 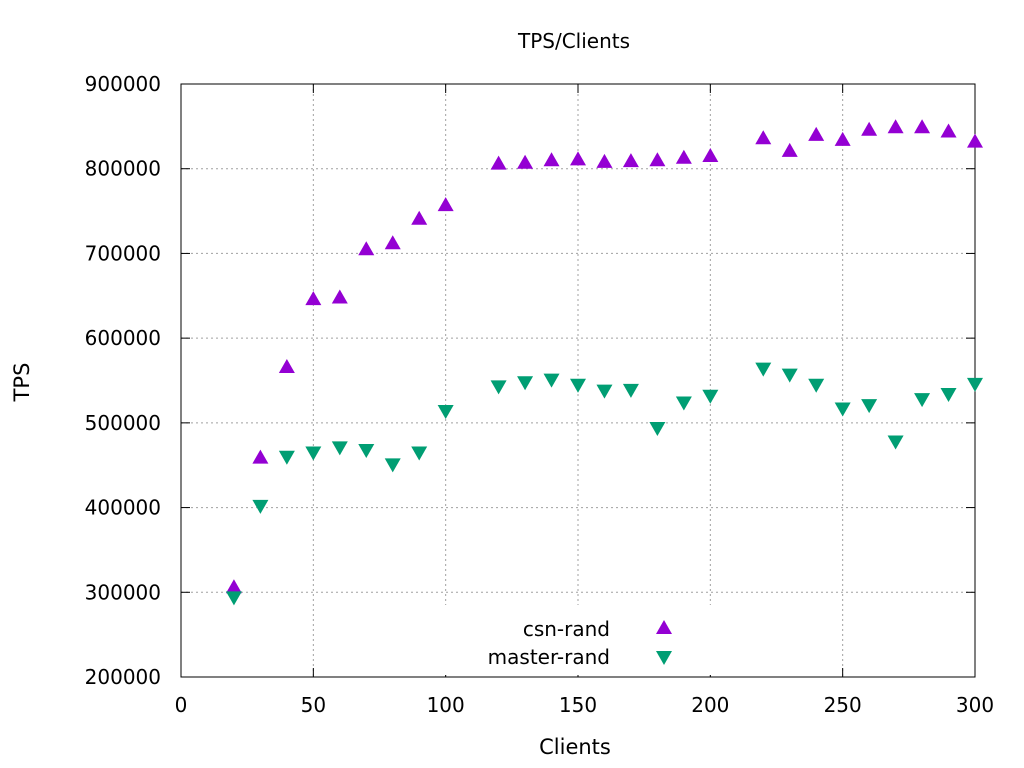 What do you see at coordinates (123, 253) in the screenshot?
I see `y-tick-label: 700000` at bounding box center [123, 253].